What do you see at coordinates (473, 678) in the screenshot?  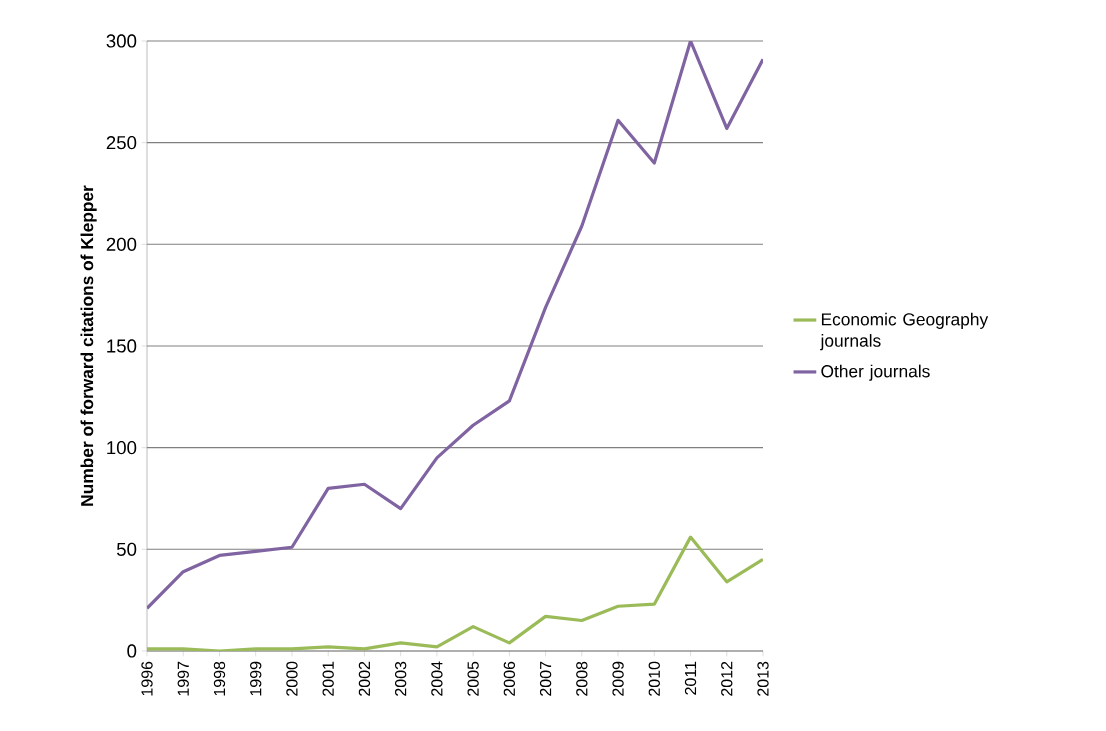 I see `x-tick-label: 2005` at bounding box center [473, 678].